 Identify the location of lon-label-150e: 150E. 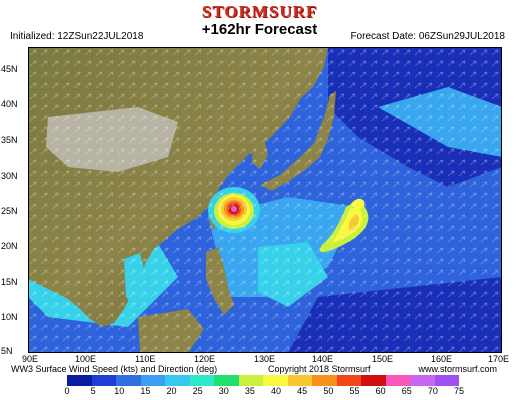
(383, 359).